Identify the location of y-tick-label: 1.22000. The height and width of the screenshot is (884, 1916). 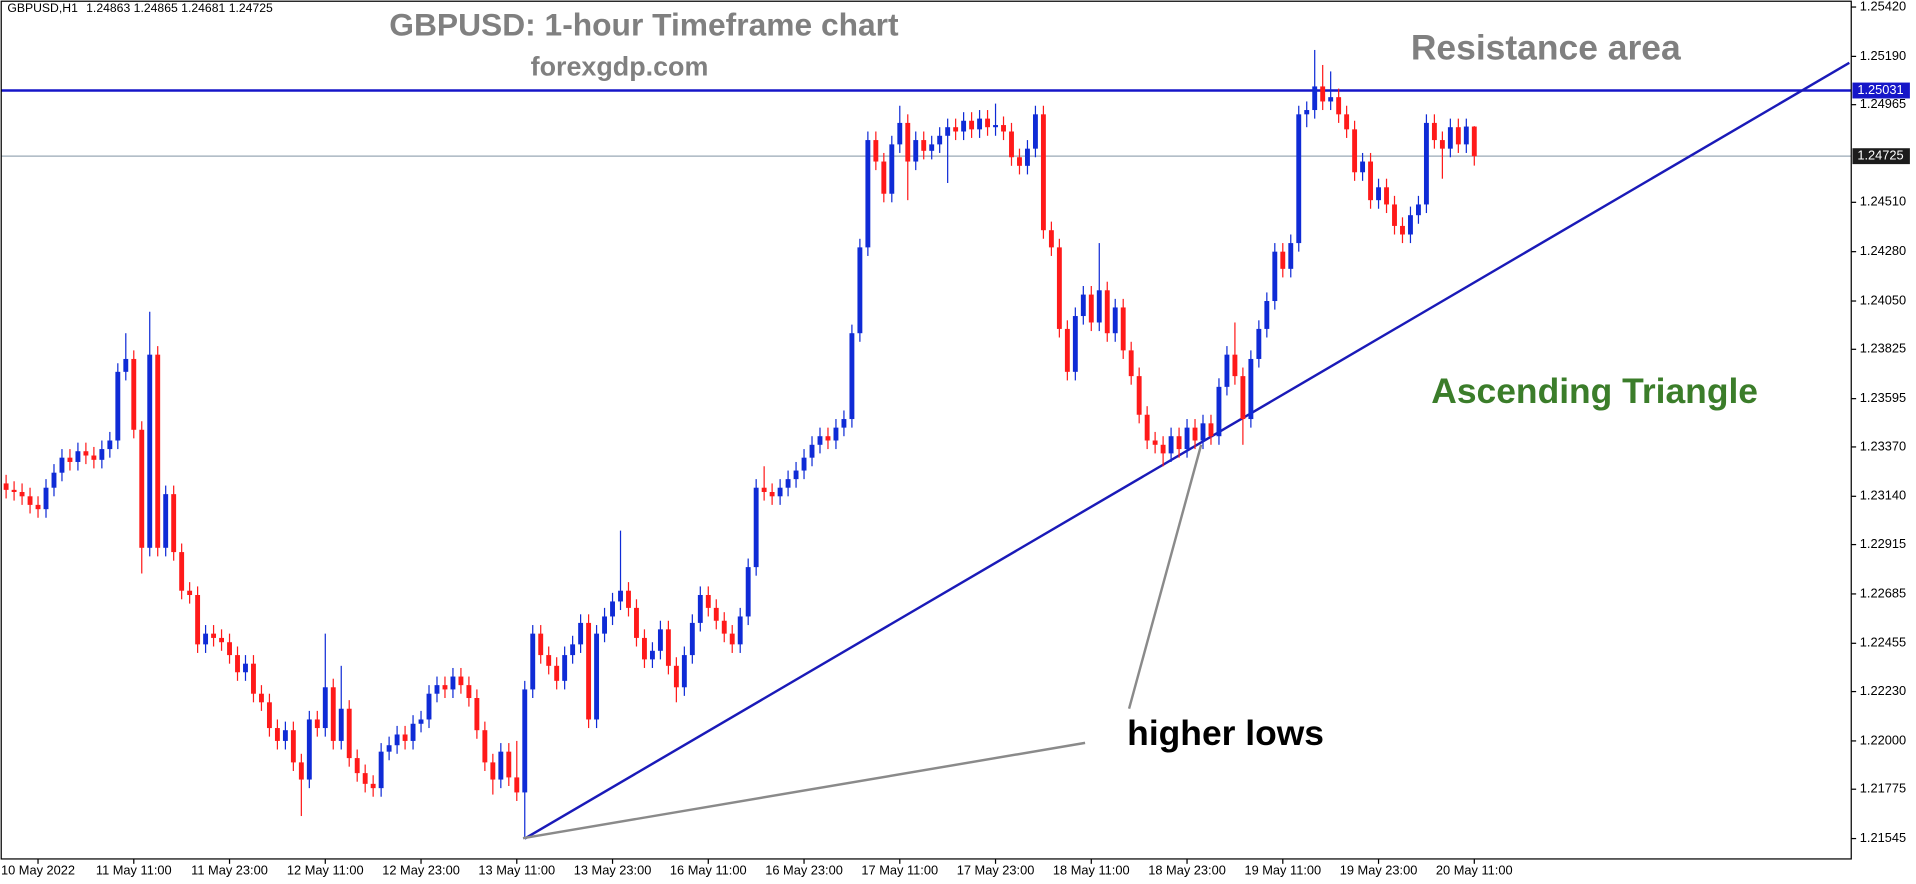
(1883, 739).